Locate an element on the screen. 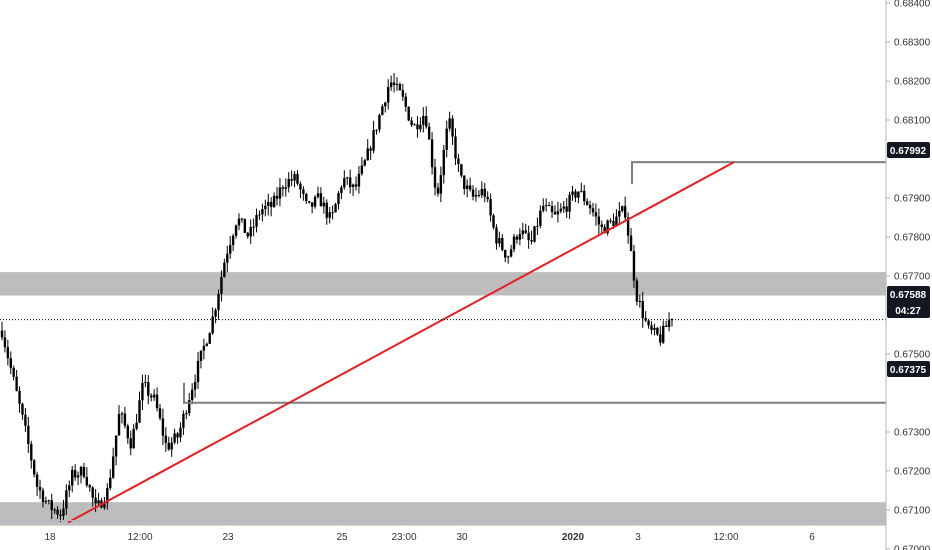  price-tick-label: 0.67900 is located at coordinates (912, 199).